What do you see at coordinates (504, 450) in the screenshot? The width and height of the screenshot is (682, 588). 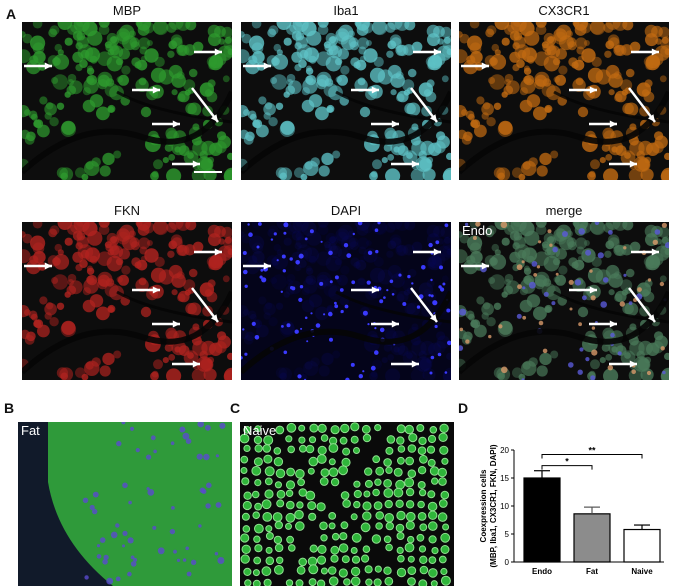 I see `y-tick-label: 20` at bounding box center [504, 450].